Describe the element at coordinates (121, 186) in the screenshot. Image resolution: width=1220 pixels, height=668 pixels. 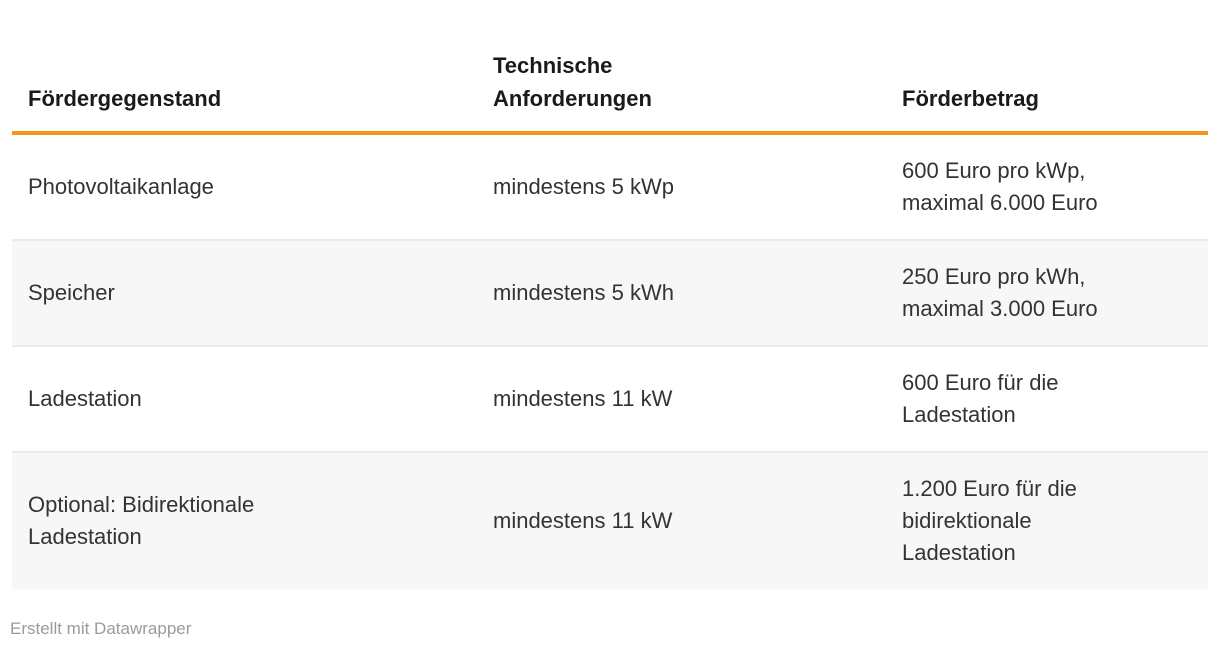
I see `cell-foerdergegenstand: Photovoltaikanlage` at that location.